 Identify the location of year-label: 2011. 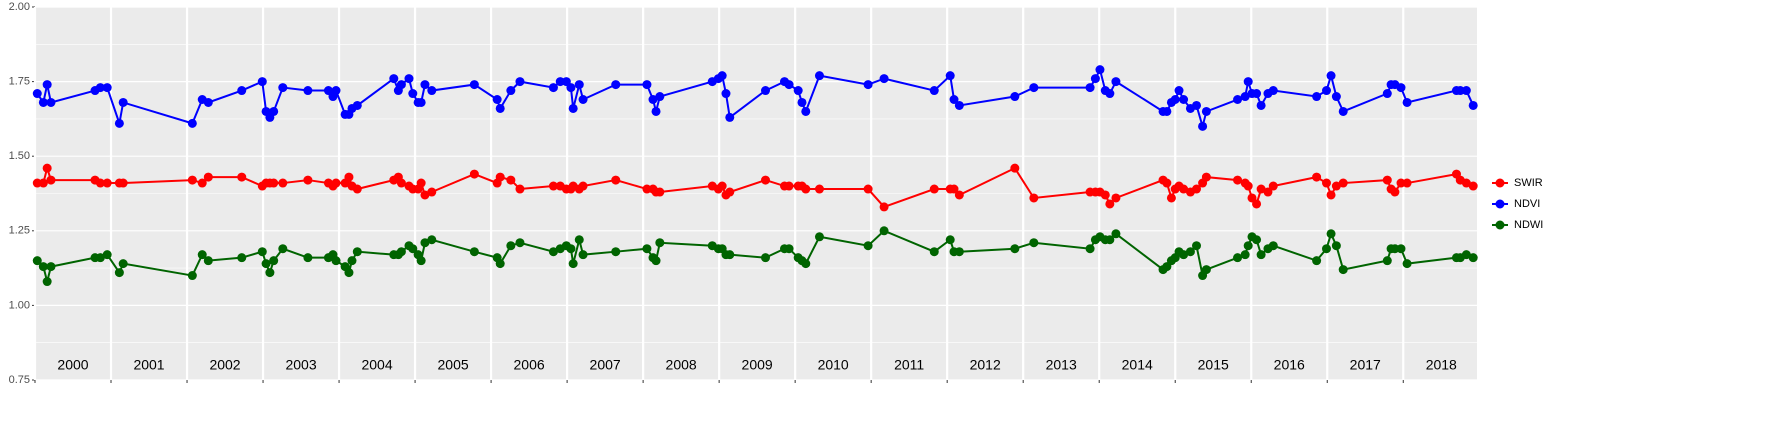
(909, 365).